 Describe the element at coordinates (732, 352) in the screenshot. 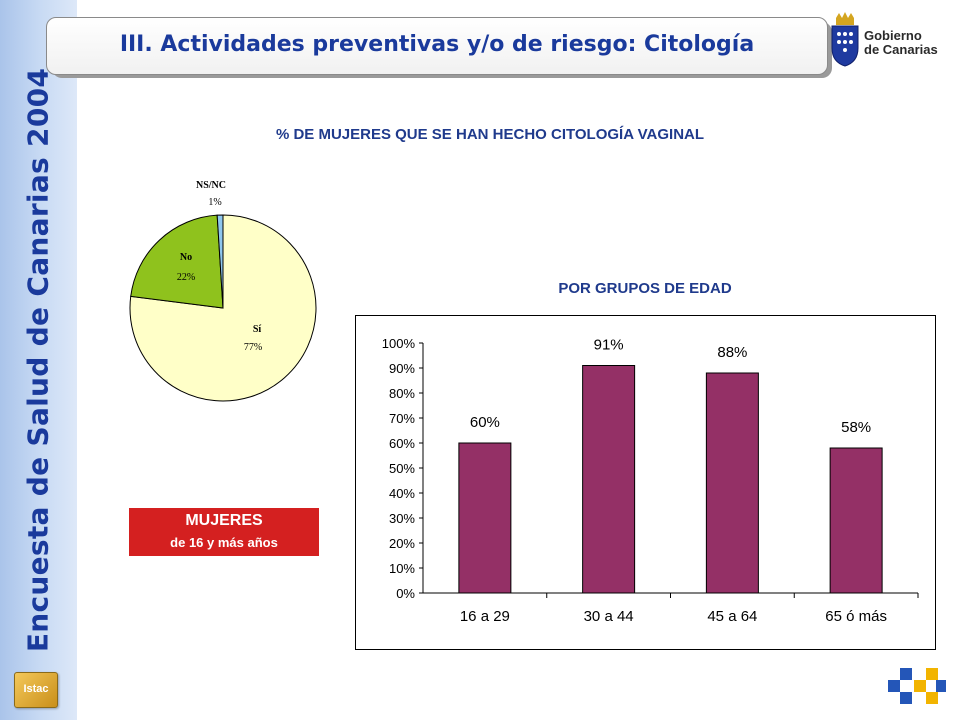

I see `bar-value-label: 88%` at that location.